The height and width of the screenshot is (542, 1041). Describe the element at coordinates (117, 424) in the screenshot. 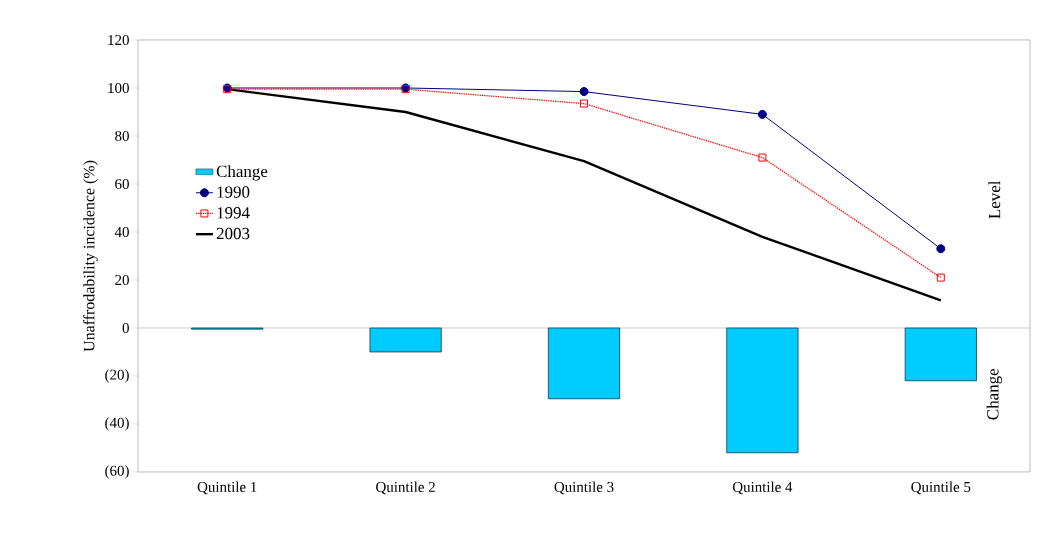

I see `y-tick-label: (40)` at that location.